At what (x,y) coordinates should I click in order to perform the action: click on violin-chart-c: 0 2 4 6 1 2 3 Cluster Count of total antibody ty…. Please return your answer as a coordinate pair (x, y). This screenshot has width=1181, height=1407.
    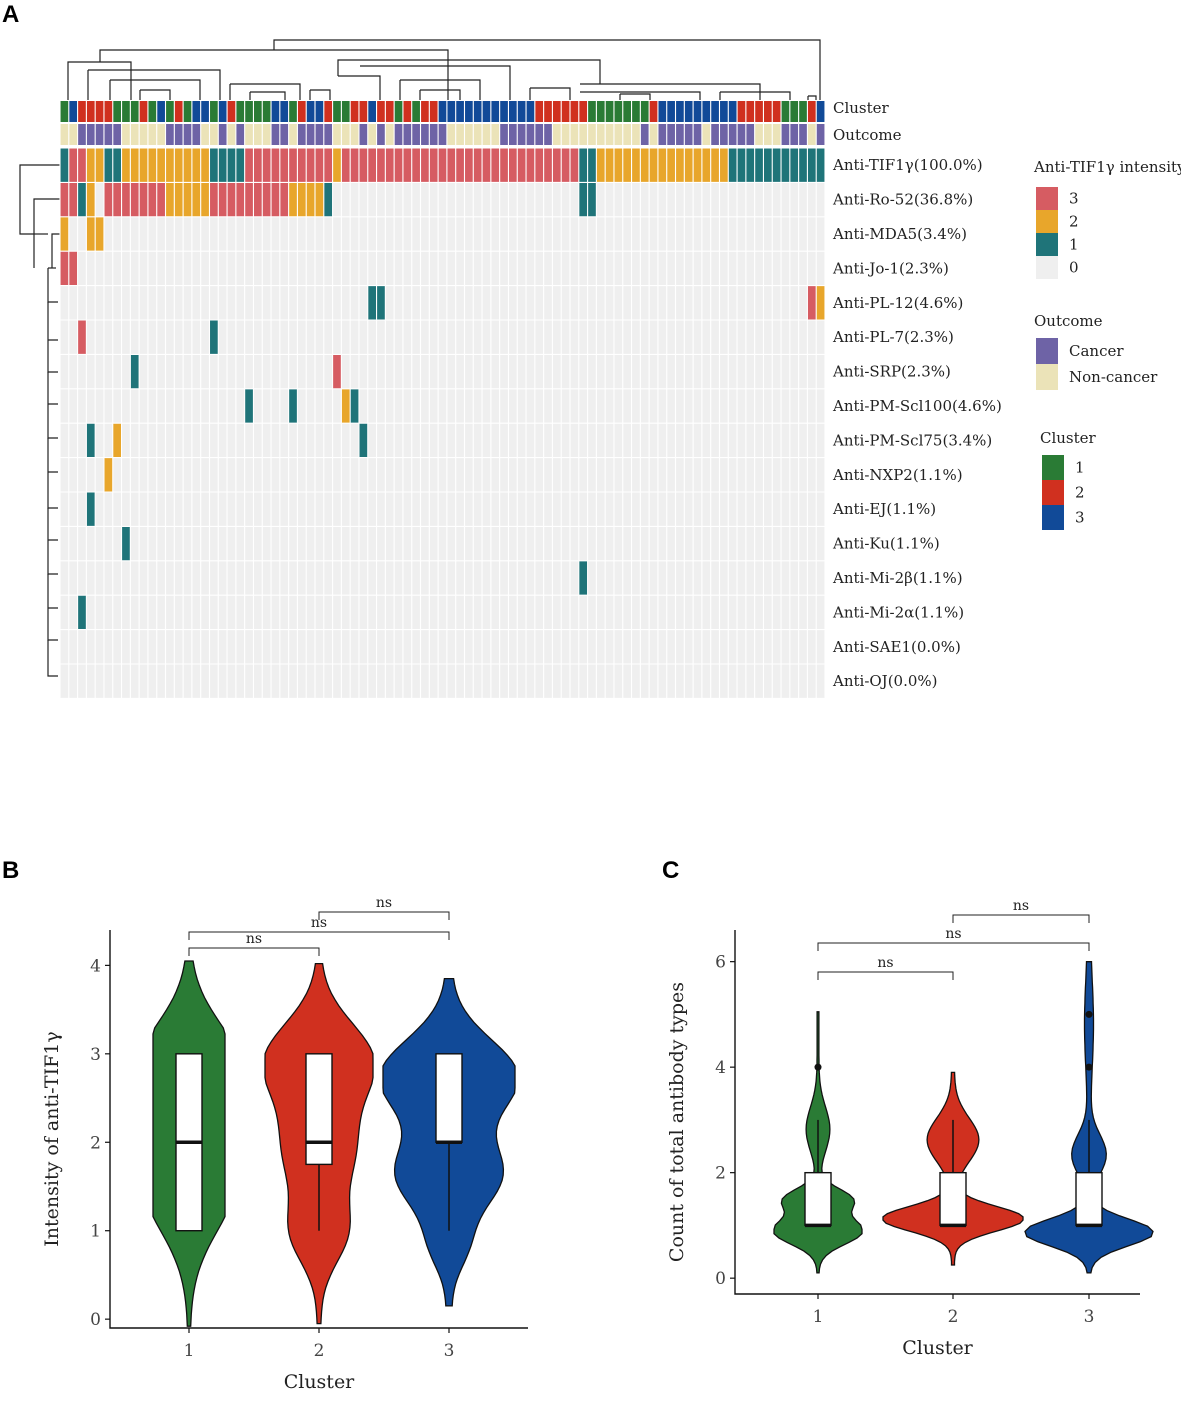
    Looking at the image, I should click on (910, 1128).